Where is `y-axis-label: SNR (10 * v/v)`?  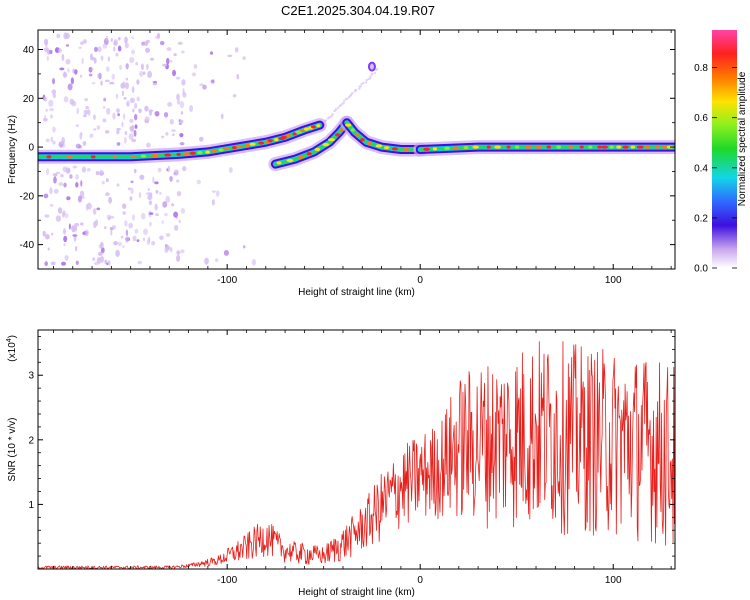 y-axis-label: SNR (10 * v/v) is located at coordinates (12, 450).